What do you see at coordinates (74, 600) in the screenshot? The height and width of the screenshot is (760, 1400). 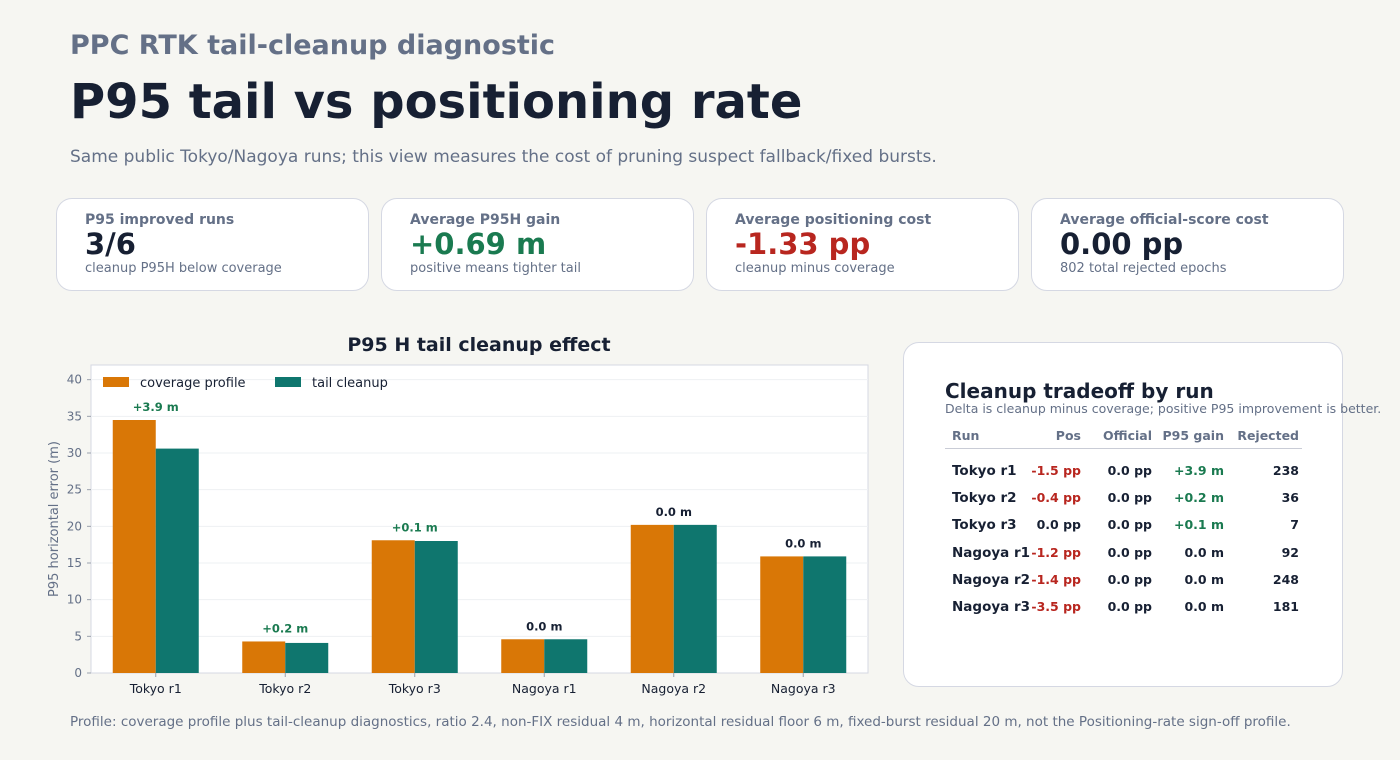 I see `y-tick-label: 10` at bounding box center [74, 600].